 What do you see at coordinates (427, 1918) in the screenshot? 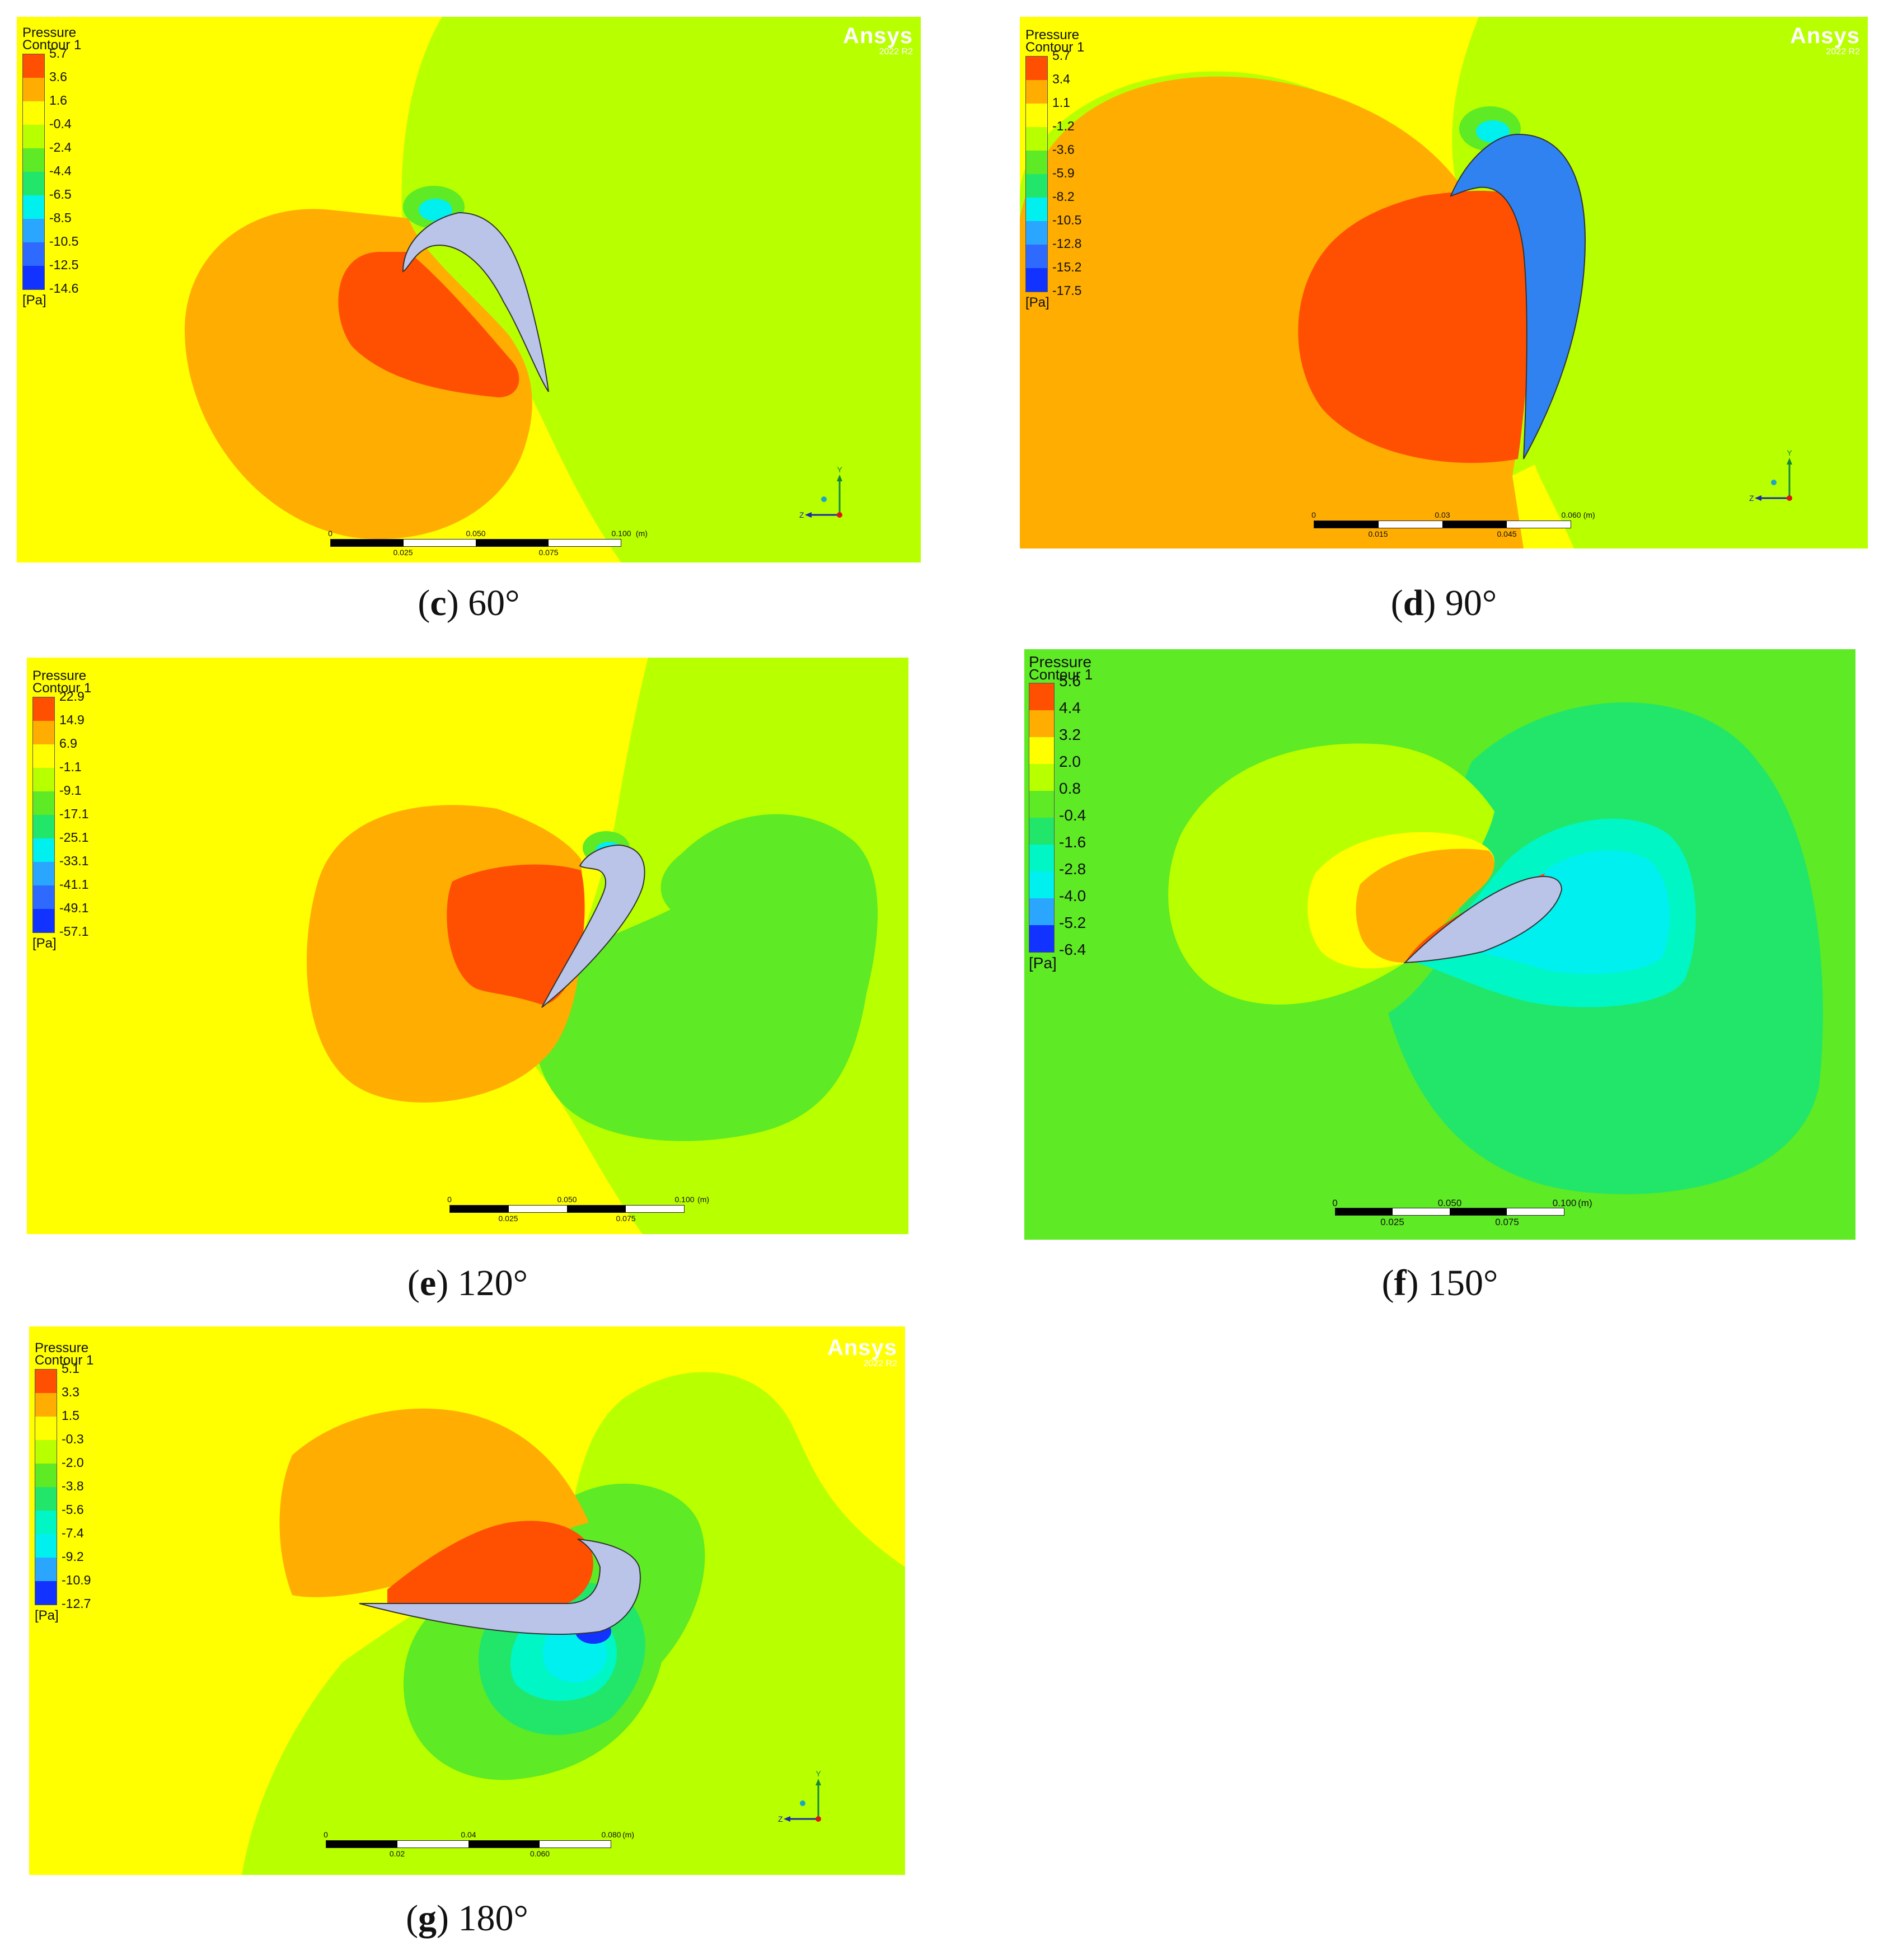
I see `caption-letter: g` at bounding box center [427, 1918].